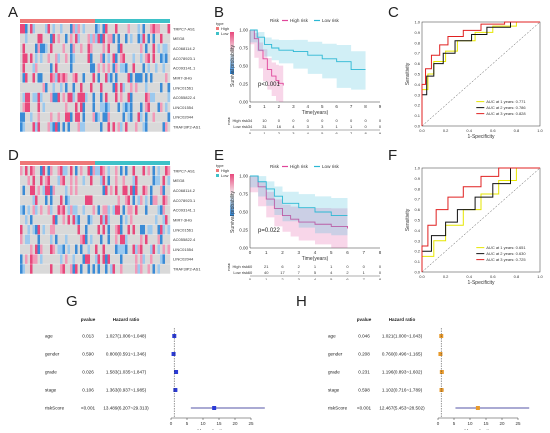 This screenshot has width=550, height=433. I want to click on risk-table-cell: 34, so click(250, 120).